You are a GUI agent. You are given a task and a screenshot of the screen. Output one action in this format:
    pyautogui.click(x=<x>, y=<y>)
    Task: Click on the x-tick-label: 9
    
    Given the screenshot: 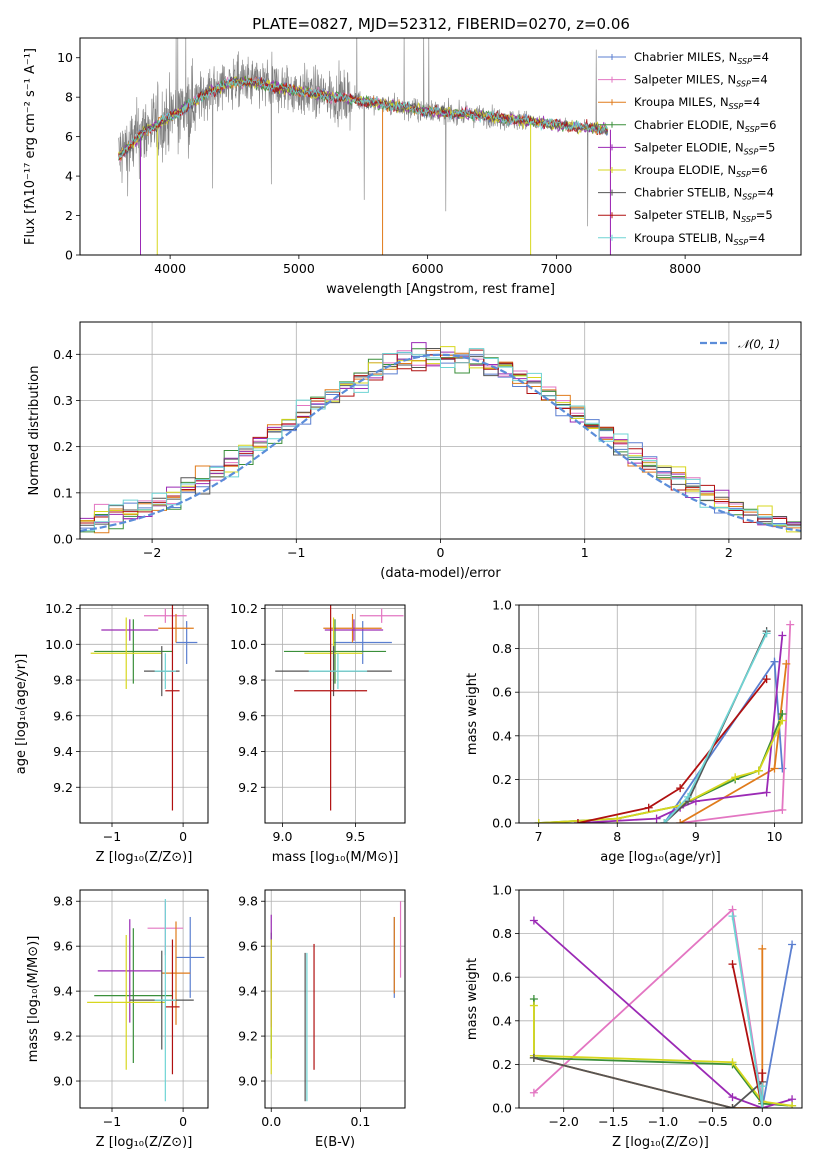 What is the action you would take?
    pyautogui.click(x=696, y=836)
    